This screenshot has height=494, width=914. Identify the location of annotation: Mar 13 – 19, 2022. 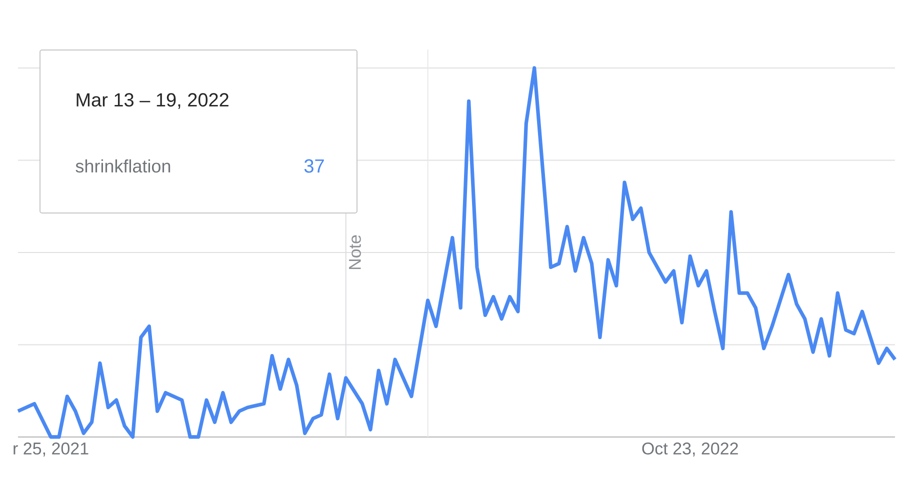
(152, 101).